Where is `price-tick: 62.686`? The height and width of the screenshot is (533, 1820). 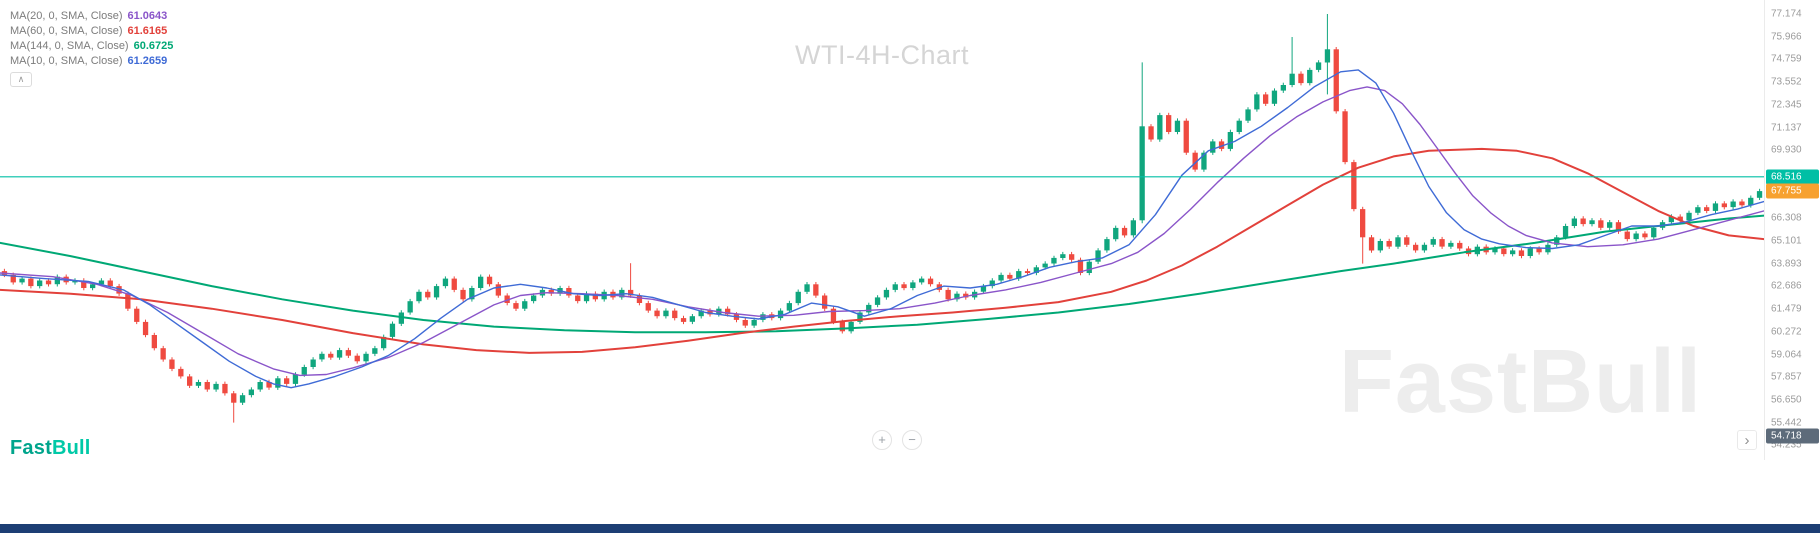 price-tick: 62.686 is located at coordinates (1786, 286).